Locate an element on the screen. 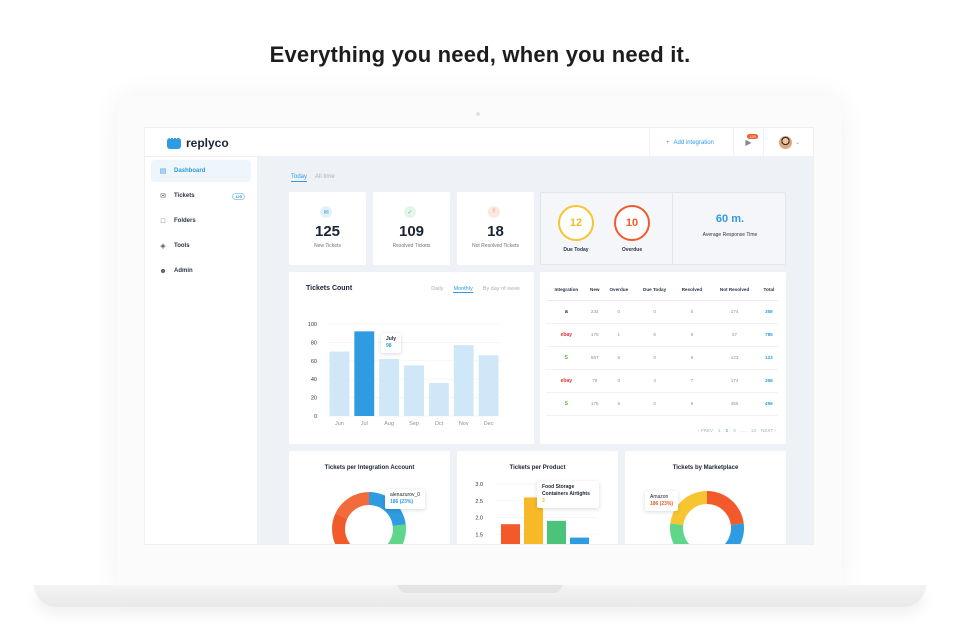 The image size is (960, 637). tab-monthly: Monthly is located at coordinates (463, 289).